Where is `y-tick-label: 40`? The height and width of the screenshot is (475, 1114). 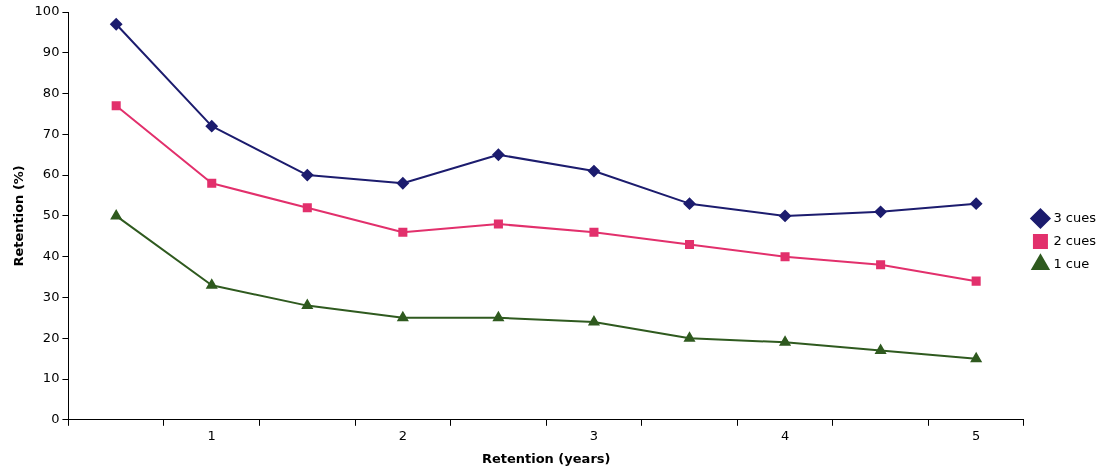 y-tick-label: 40 is located at coordinates (51, 256).